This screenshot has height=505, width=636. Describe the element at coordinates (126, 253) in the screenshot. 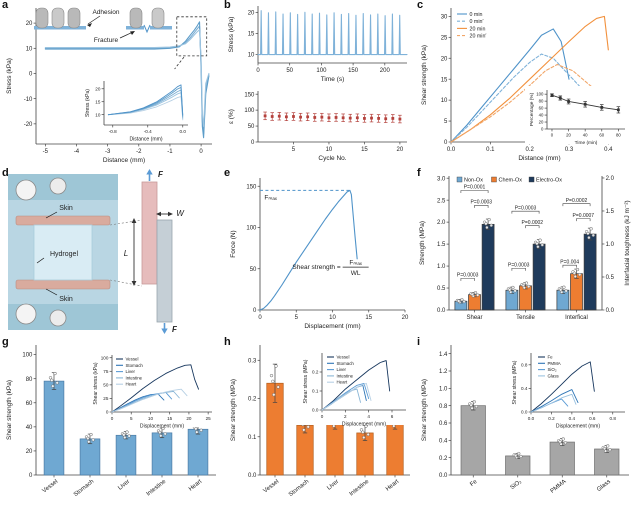

I see `length-label: L` at that location.